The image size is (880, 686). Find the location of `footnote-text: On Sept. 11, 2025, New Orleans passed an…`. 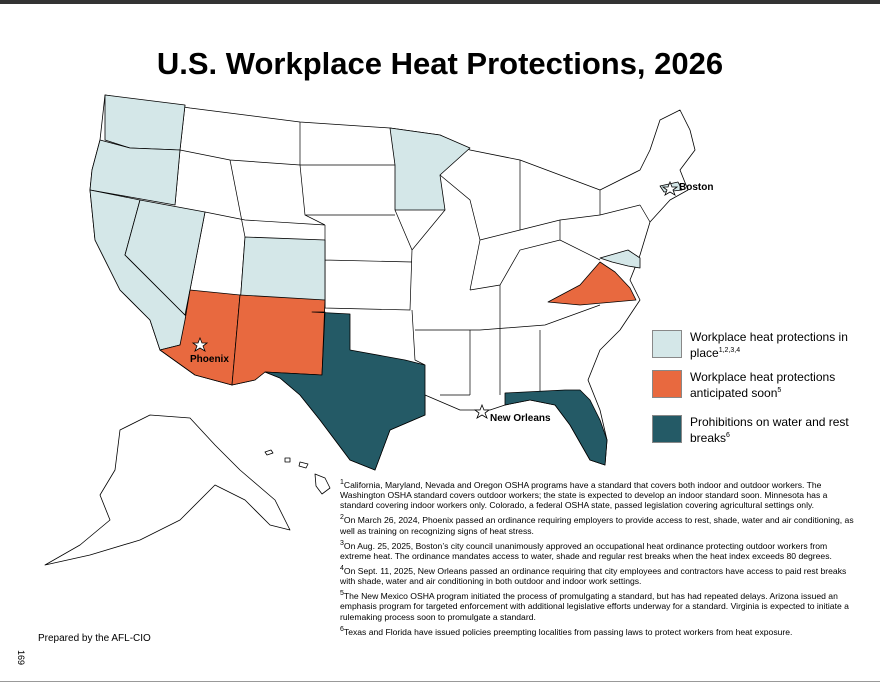

footnote-text: On Sept. 11, 2025, New Orleans passed an… is located at coordinates (593, 576).